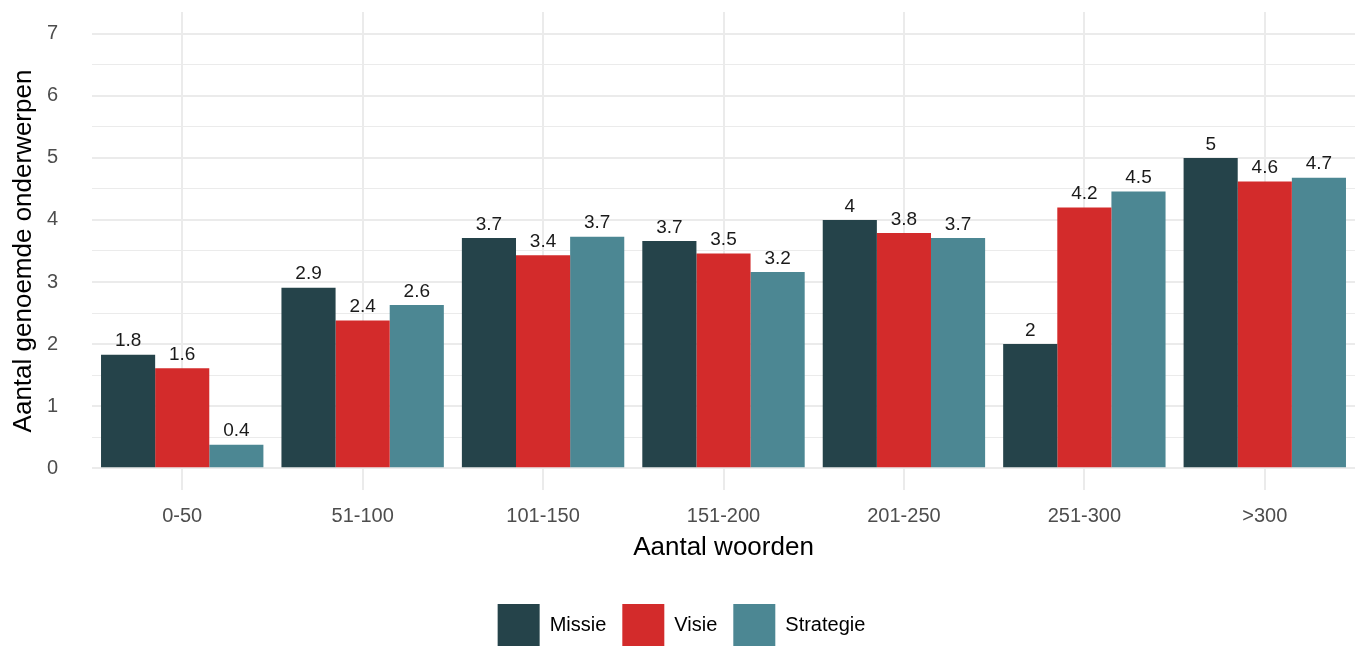 The width and height of the screenshot is (1365, 646). Describe the element at coordinates (128, 340) in the screenshot. I see `data-label: 1.8` at that location.